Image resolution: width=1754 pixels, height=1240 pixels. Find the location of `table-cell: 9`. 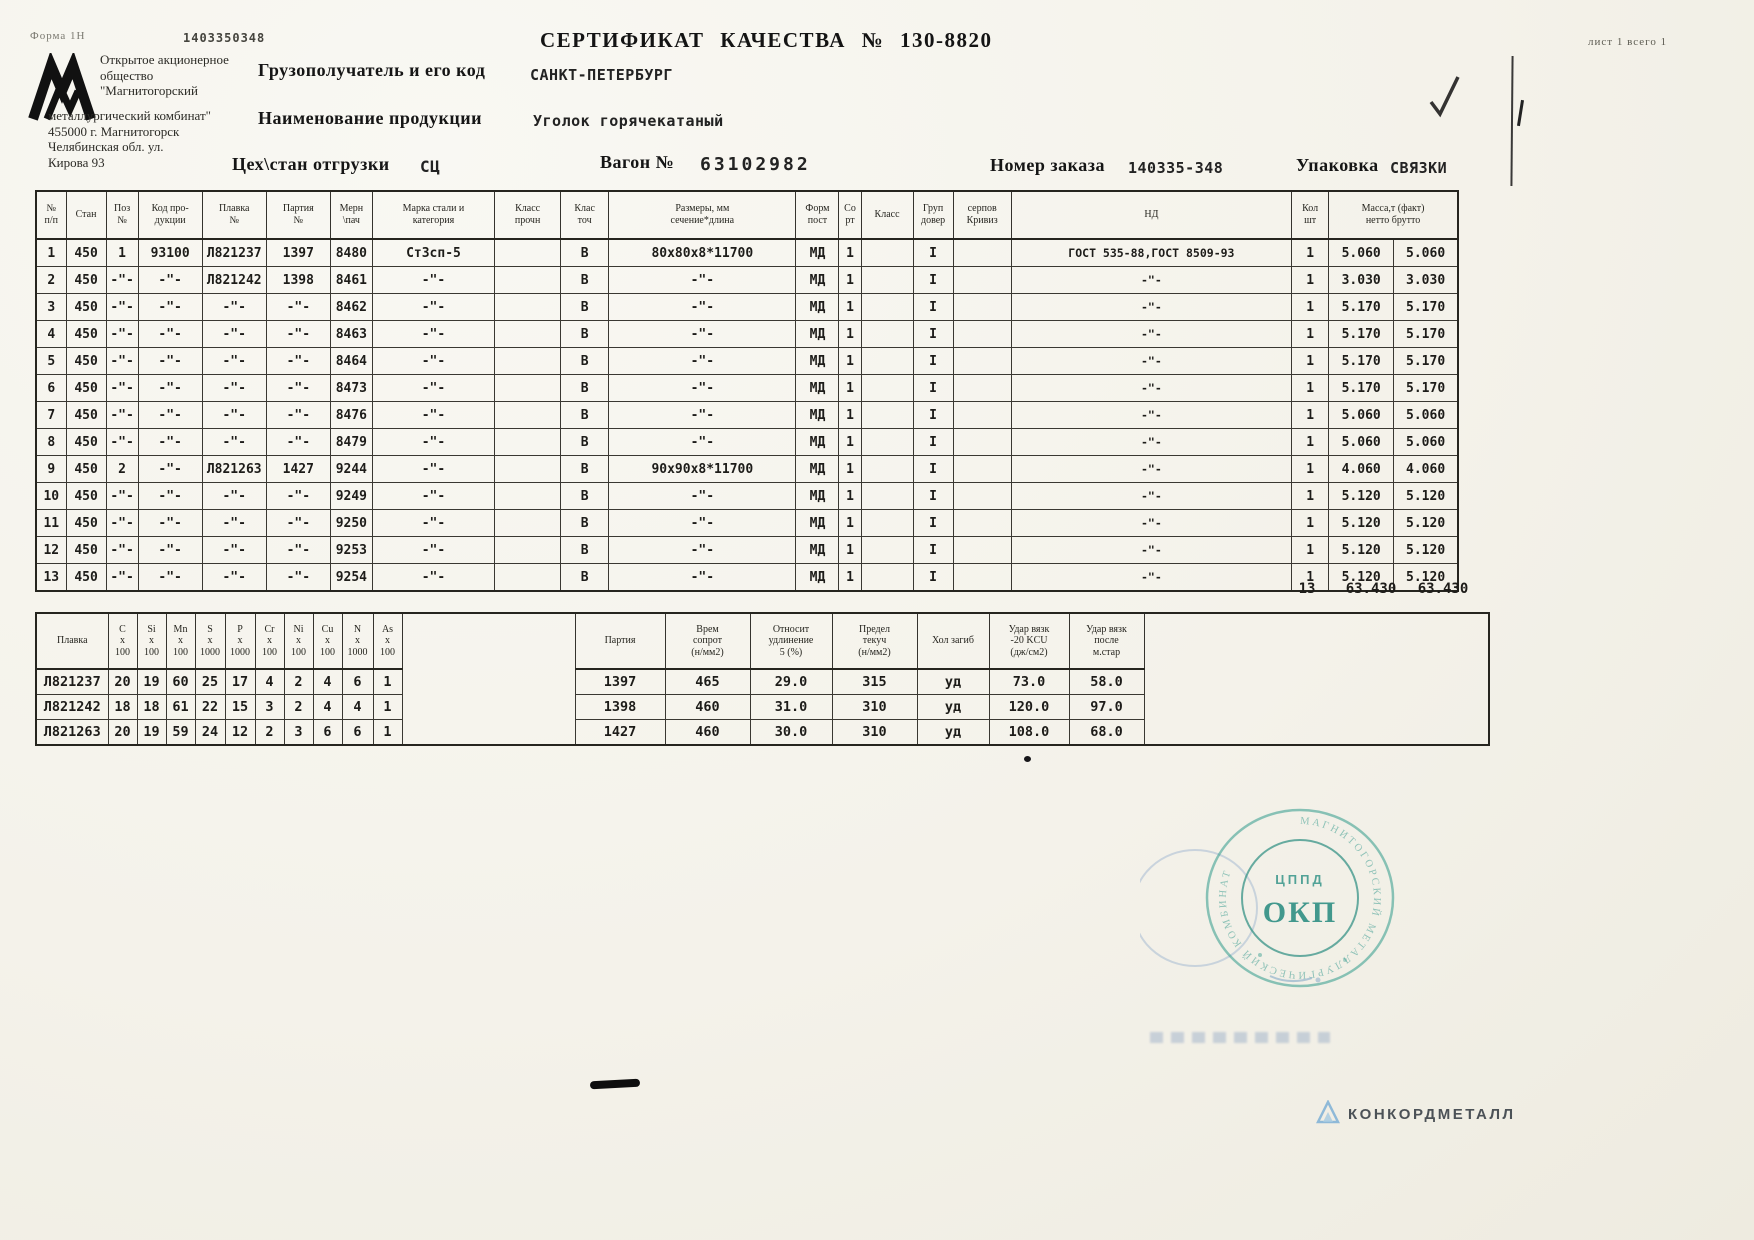

table-cell: 9 is located at coordinates (51, 469).